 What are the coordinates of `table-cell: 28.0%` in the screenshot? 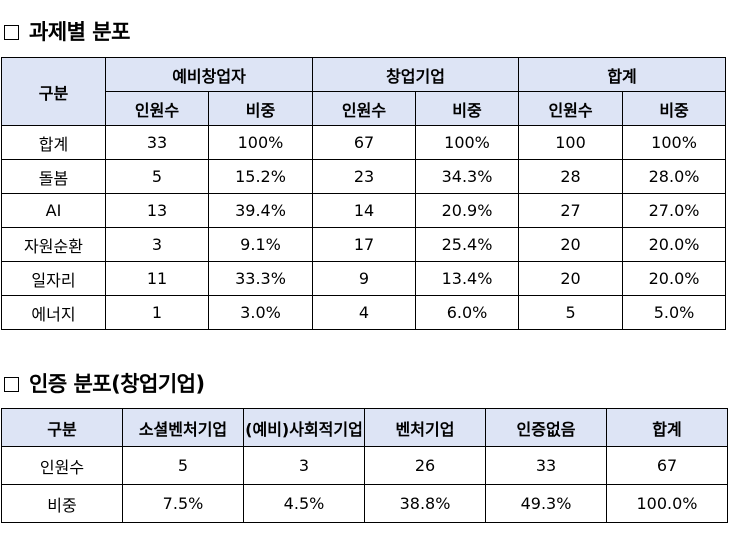 It's located at (674, 176).